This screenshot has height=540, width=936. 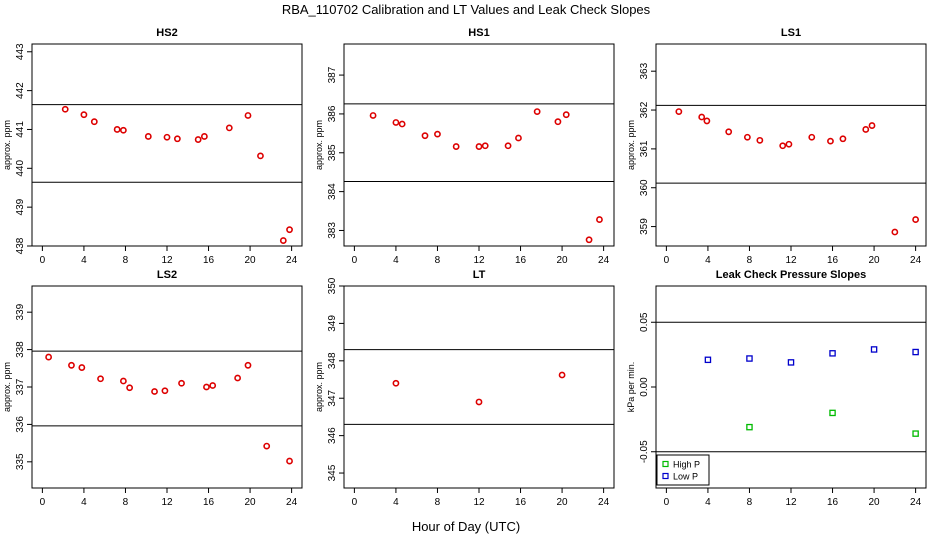 I want to click on data-point-high-p, so click(x=915, y=433).